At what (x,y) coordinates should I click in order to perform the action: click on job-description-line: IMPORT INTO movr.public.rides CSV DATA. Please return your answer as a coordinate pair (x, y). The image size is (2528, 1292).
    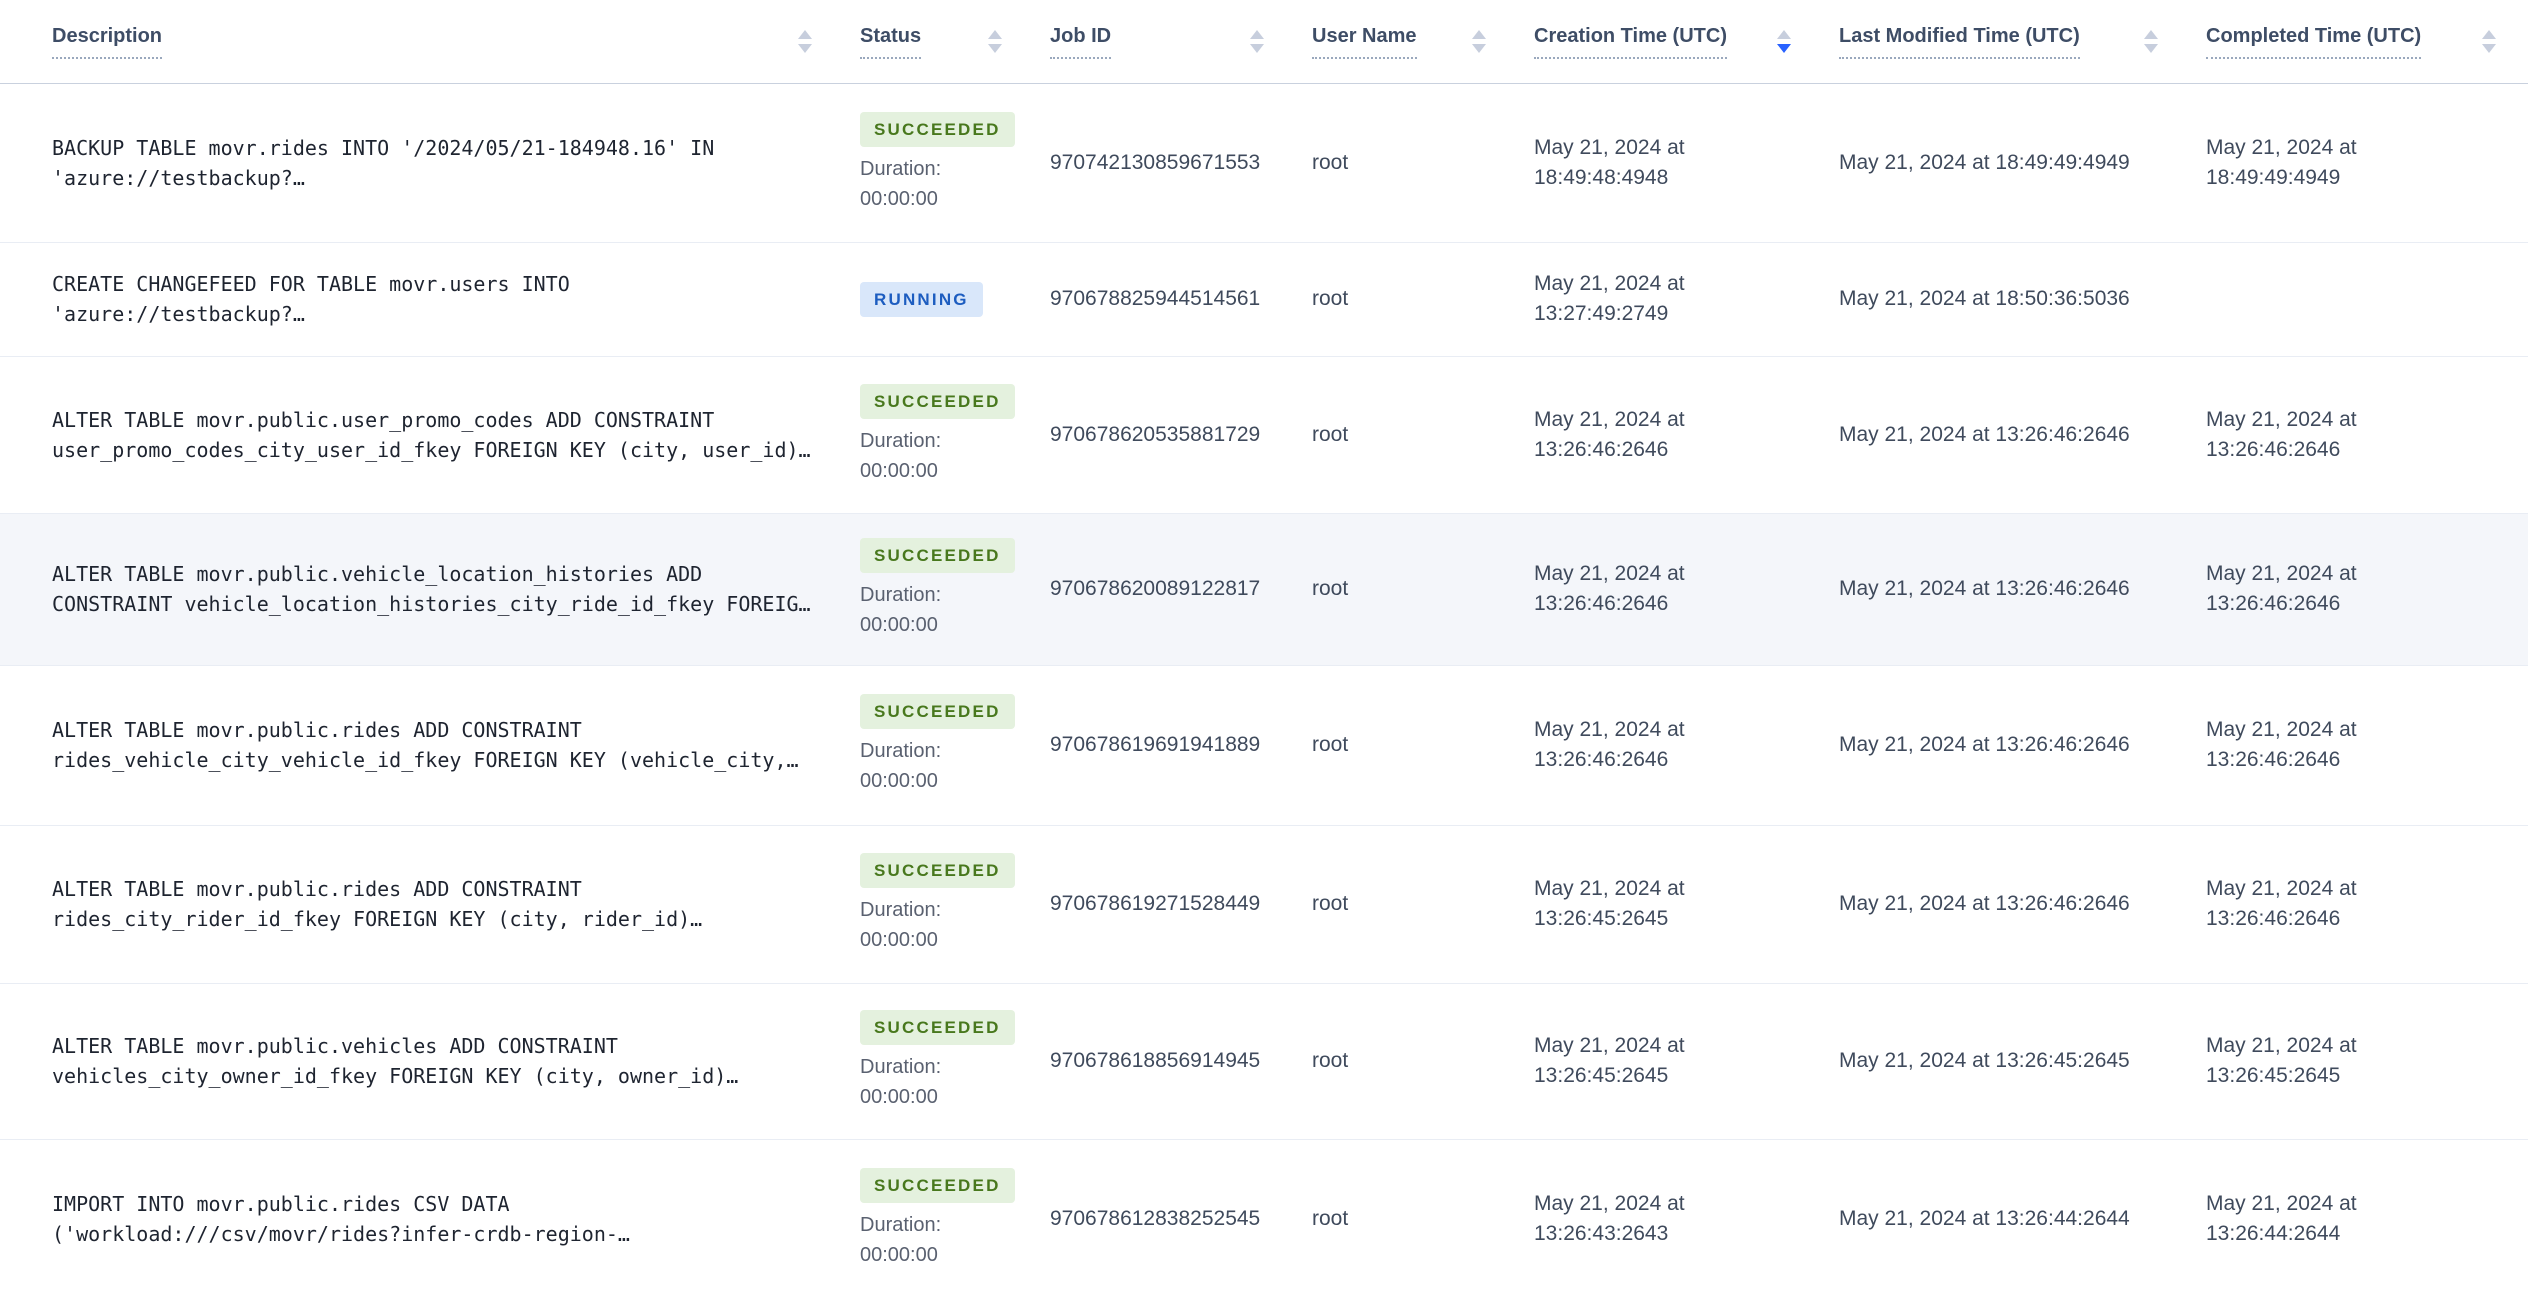
    Looking at the image, I should click on (281, 1204).